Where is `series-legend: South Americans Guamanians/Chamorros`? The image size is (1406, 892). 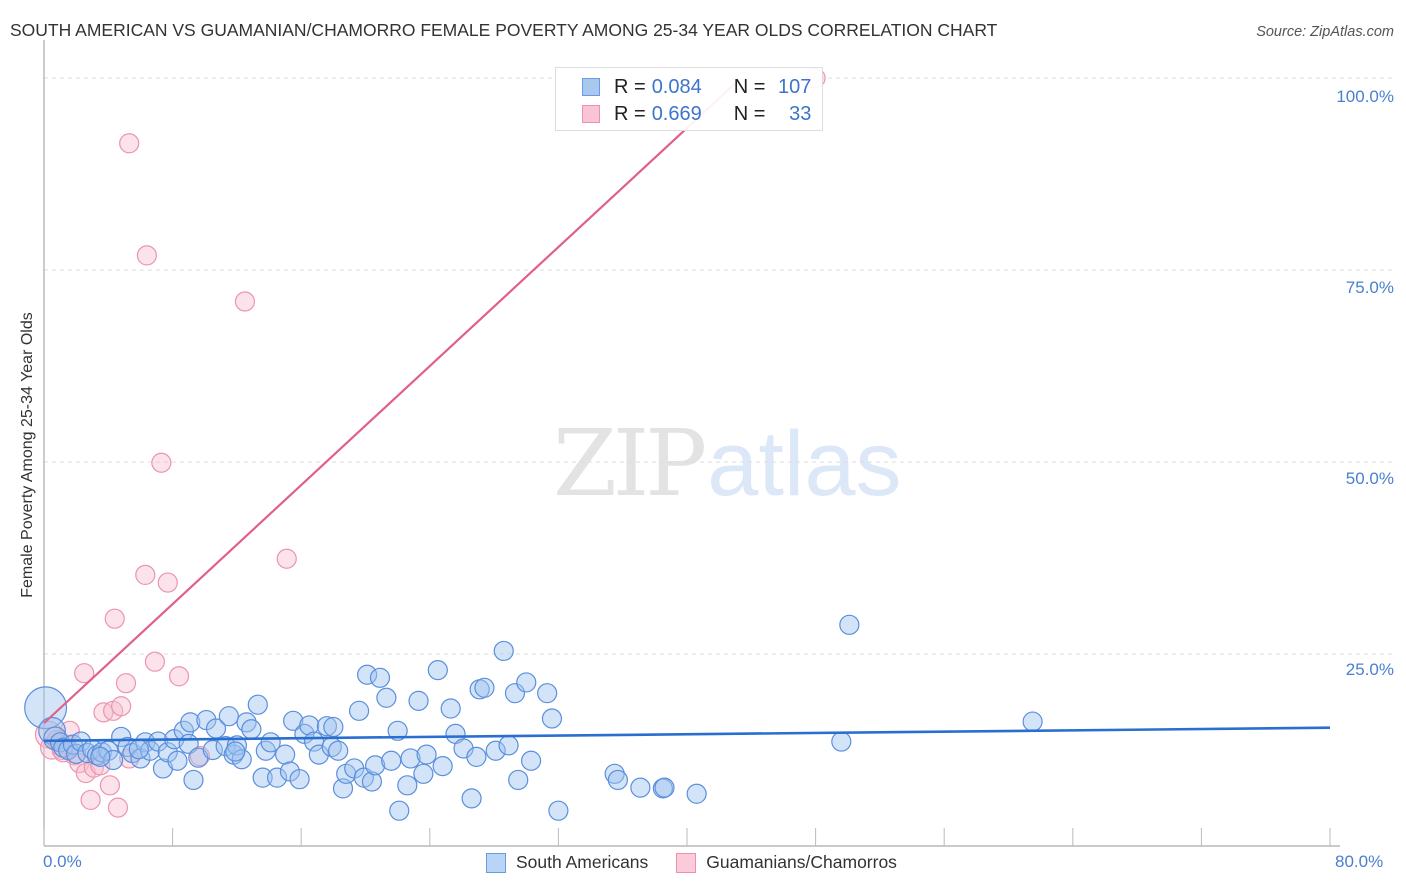
series-legend: South Americans Guamanians/Chamorros is located at coordinates (705, 862).